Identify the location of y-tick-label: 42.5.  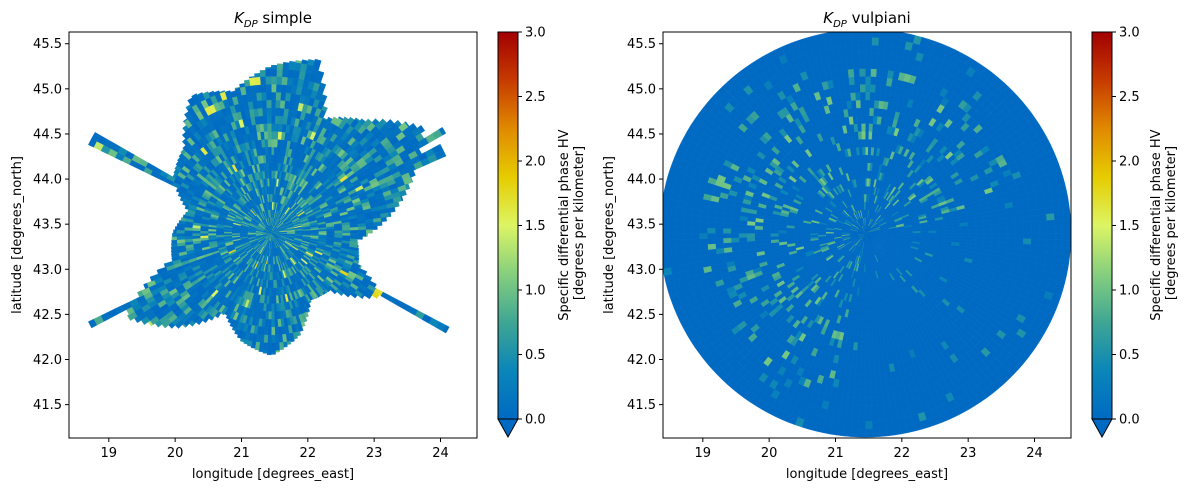
(47, 315).